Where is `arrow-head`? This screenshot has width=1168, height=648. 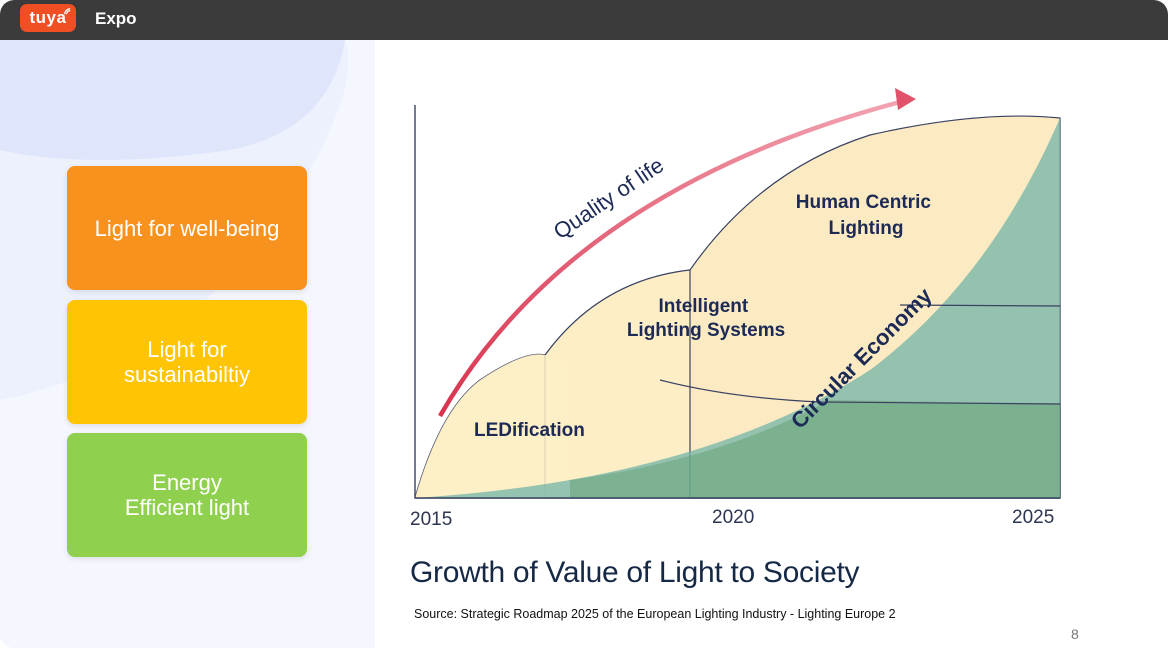
arrow-head is located at coordinates (905, 99).